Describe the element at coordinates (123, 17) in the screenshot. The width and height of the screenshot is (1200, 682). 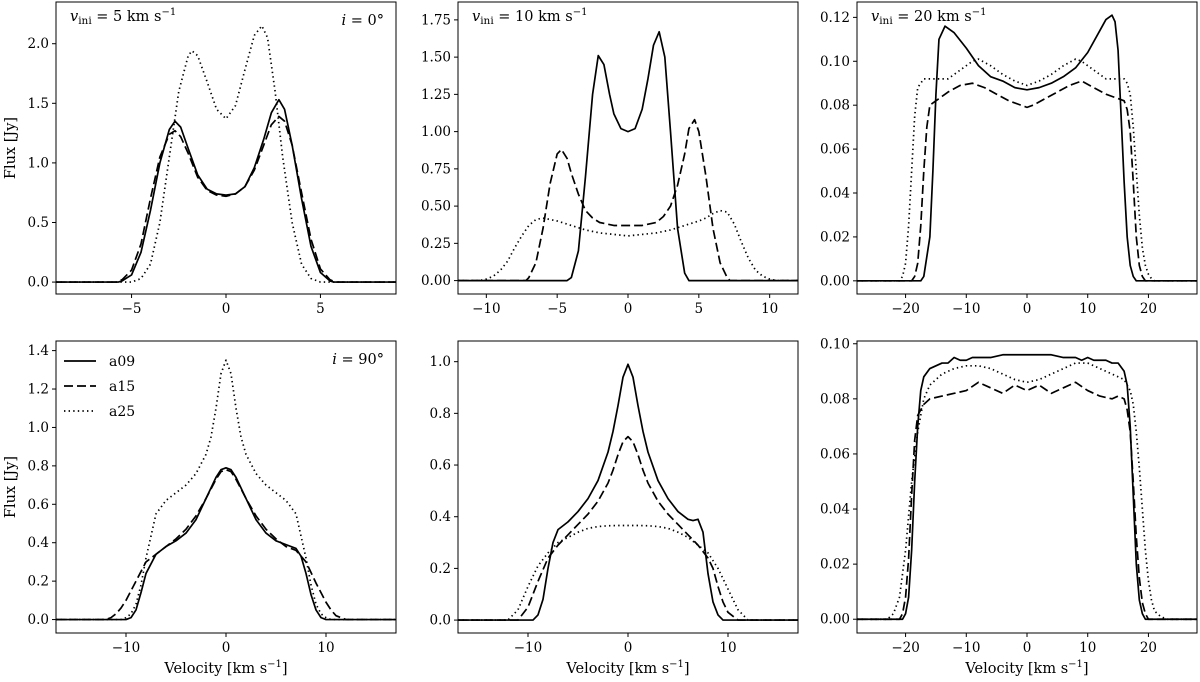
I see `vini-label: vini = 5 km s−1` at that location.